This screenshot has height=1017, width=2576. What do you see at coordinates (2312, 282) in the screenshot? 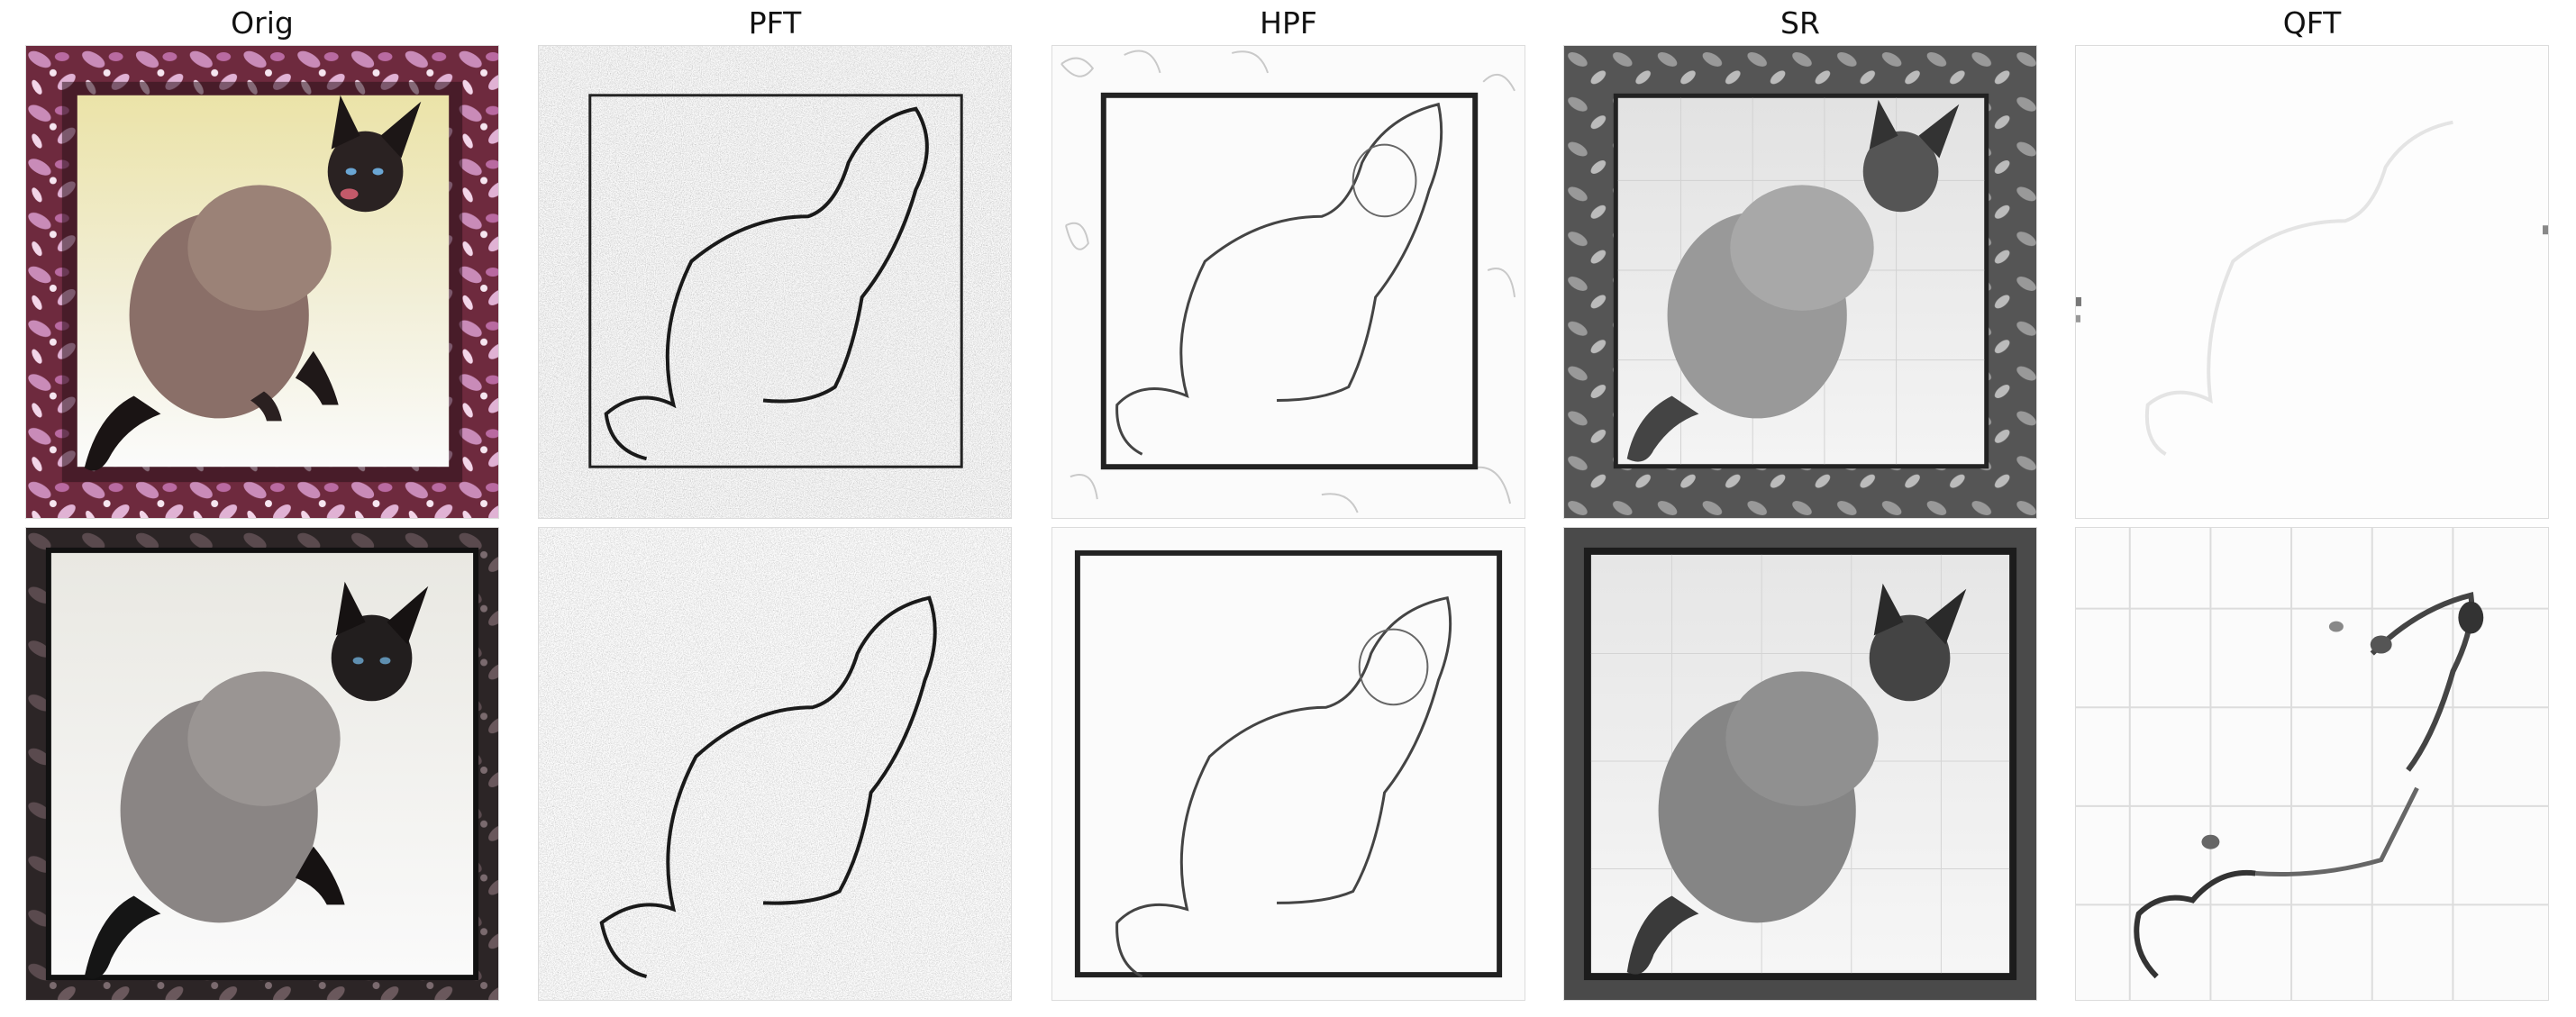
I see `image-qft-row1` at bounding box center [2312, 282].